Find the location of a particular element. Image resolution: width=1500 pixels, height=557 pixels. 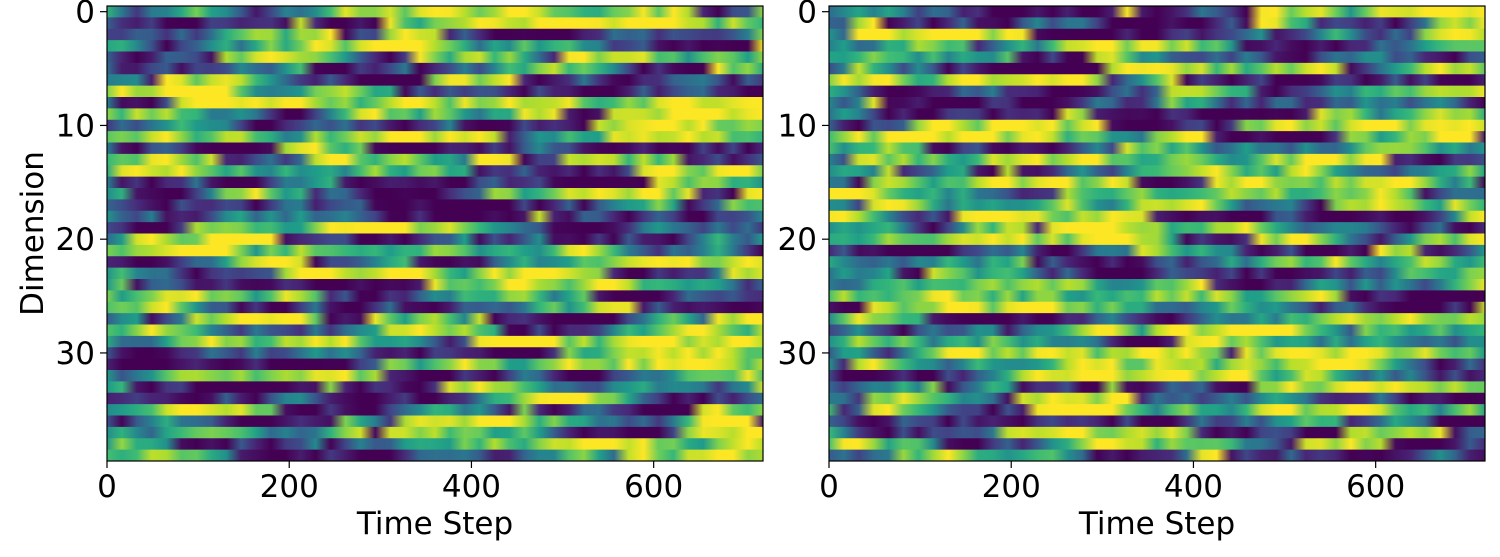

x-ticks-right: 0 200 400 600 is located at coordinates (1112, 483).